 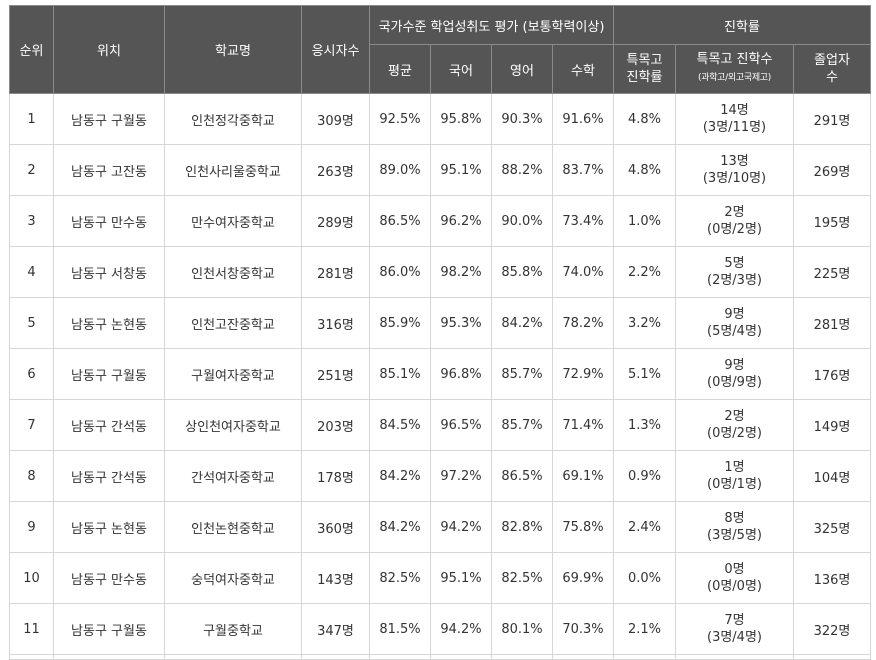 What do you see at coordinates (734, 476) in the screenshot?
I see `cell-special-count: 1명 (0명/1명)` at bounding box center [734, 476].